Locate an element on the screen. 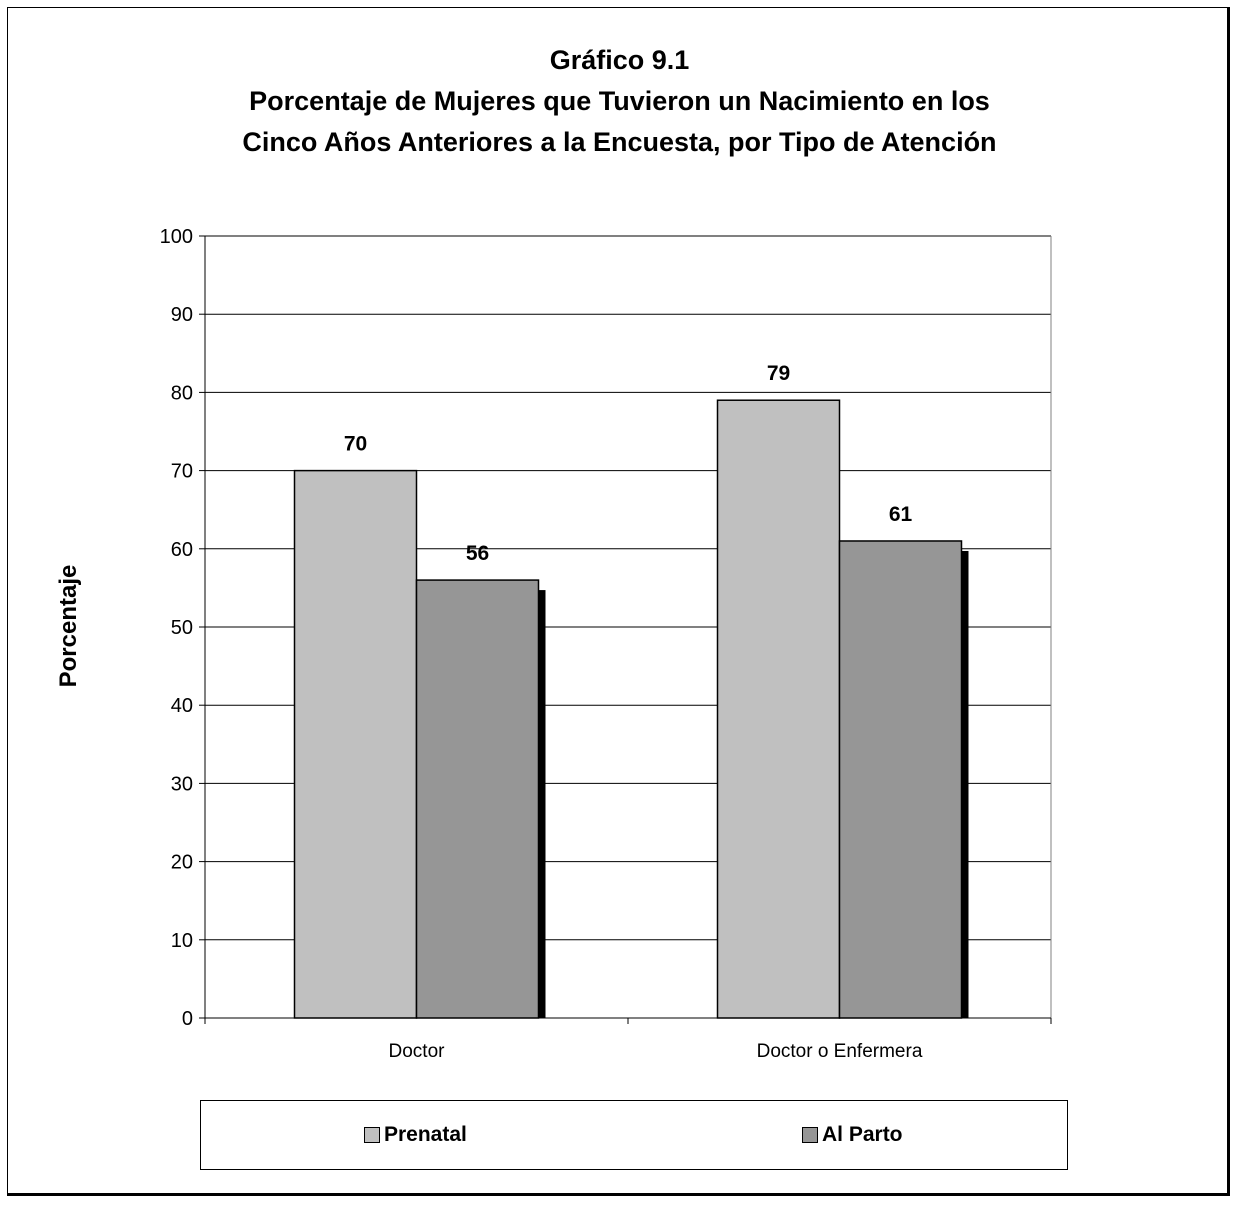 This screenshot has width=1239, height=1205. legend-swatch-al-parto is located at coordinates (810, 1135).